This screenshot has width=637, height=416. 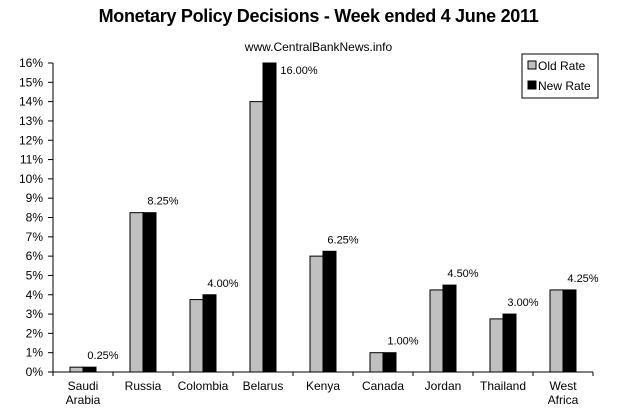 I want to click on y-tick-label: 5%, so click(x=35, y=275).